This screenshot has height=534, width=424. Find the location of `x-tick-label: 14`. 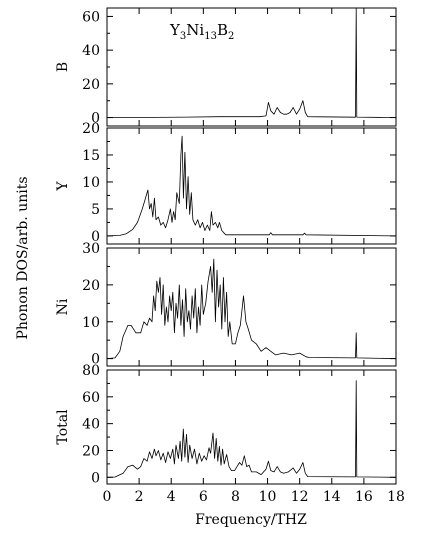

x-tick-label: 14 is located at coordinates (332, 497).